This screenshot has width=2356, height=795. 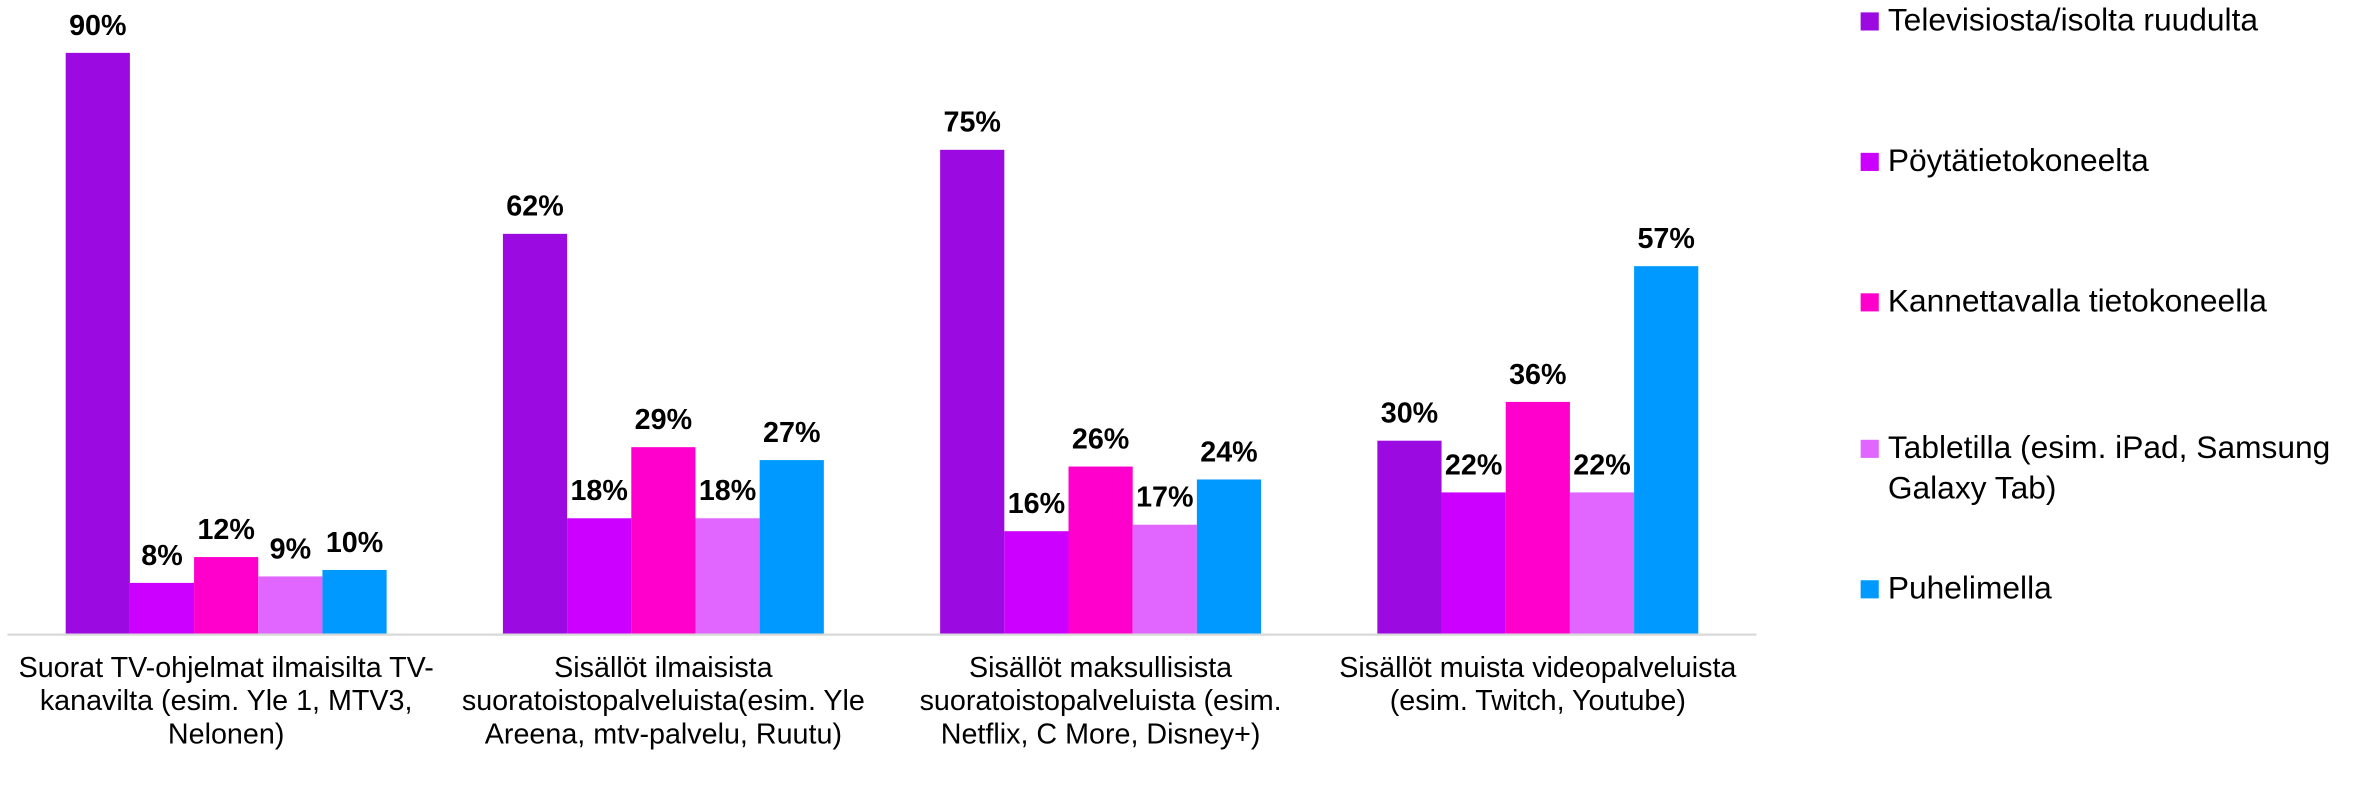 What do you see at coordinates (1164, 498) in the screenshot?
I see `data-label: 17%` at bounding box center [1164, 498].